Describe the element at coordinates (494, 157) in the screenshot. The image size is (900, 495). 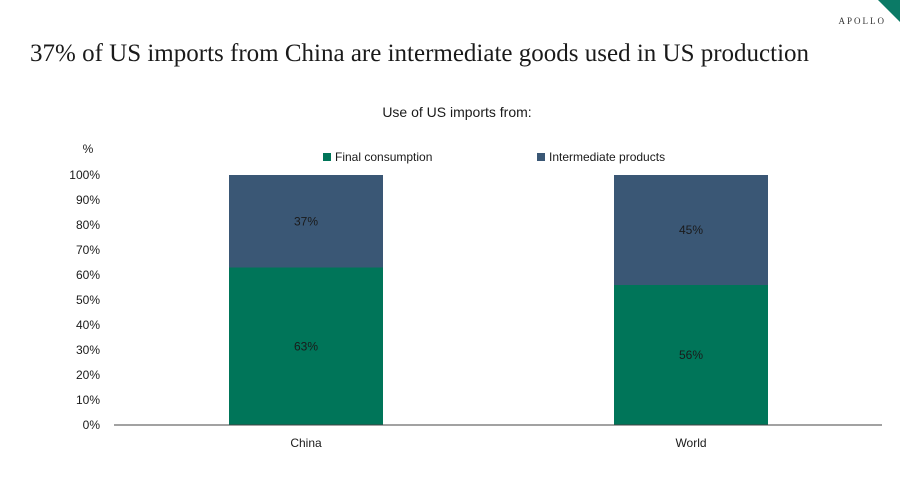
I see `chart-legend: Final consumption Intermediate products` at that location.